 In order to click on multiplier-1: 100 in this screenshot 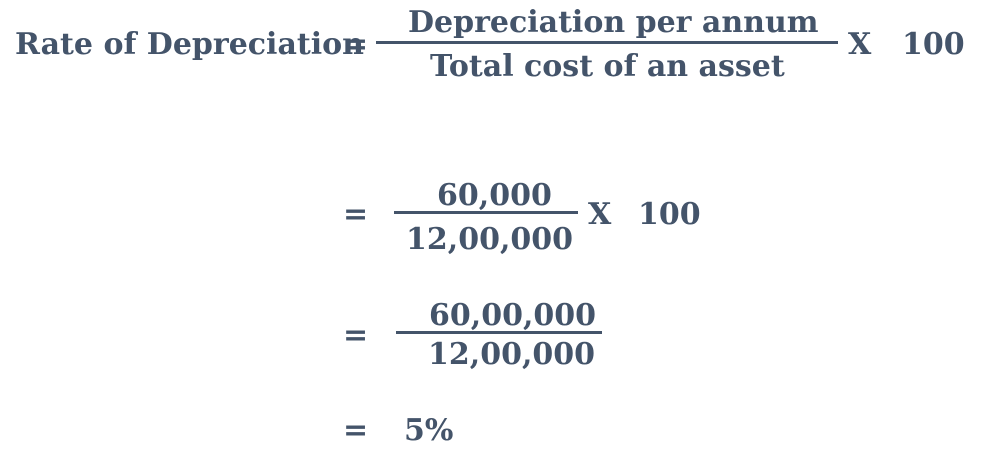, I will do `click(933, 44)`.